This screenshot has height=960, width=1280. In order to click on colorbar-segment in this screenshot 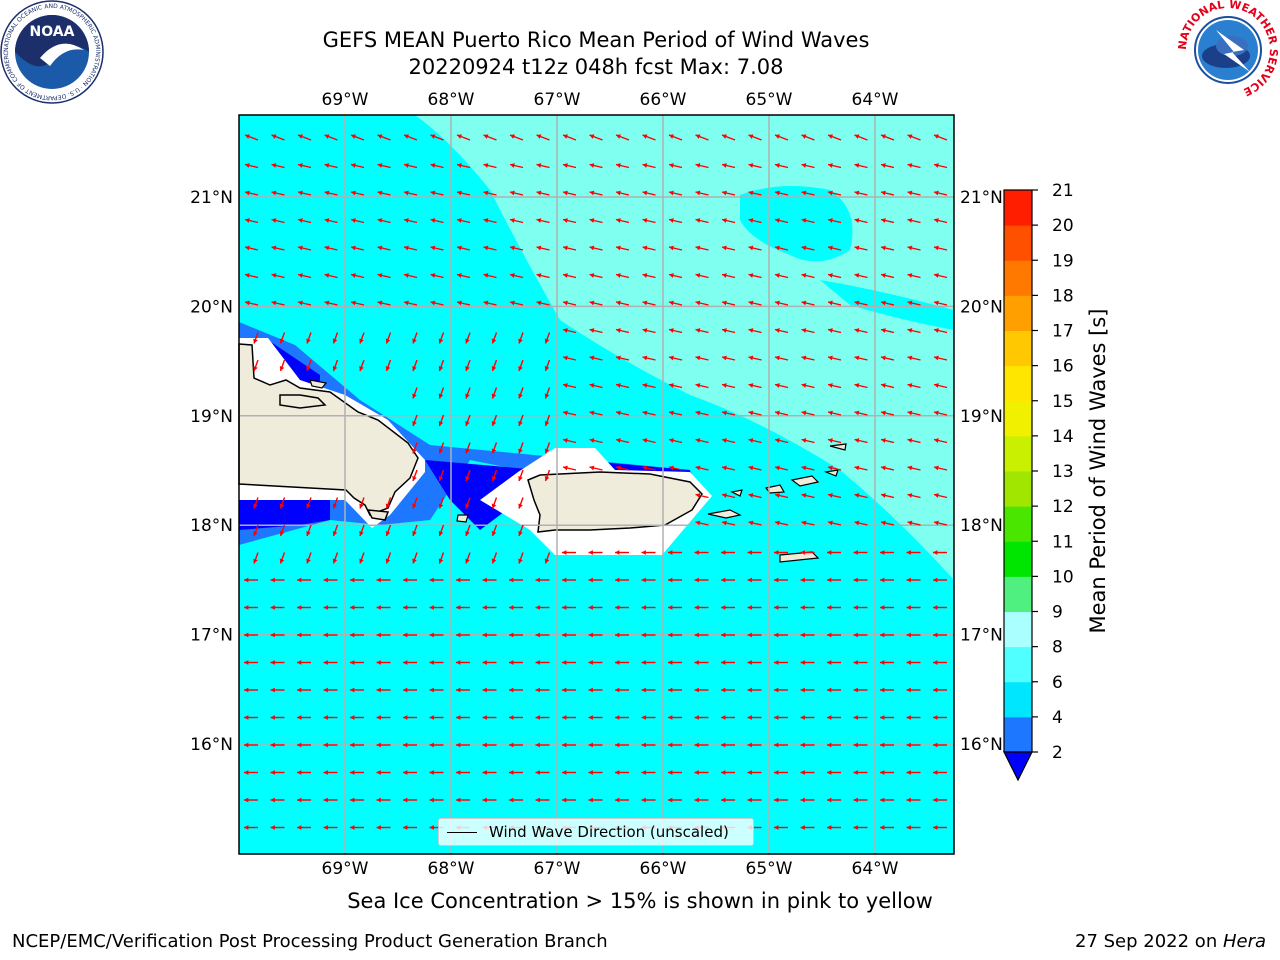, I will do `click(1018, 348)`.